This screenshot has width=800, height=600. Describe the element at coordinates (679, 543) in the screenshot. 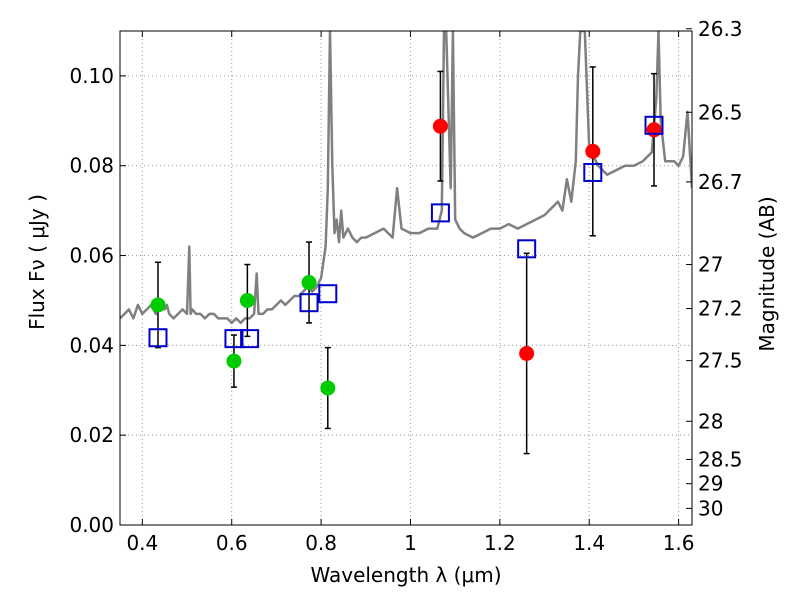

I see `x-tick-label: 1.6` at that location.